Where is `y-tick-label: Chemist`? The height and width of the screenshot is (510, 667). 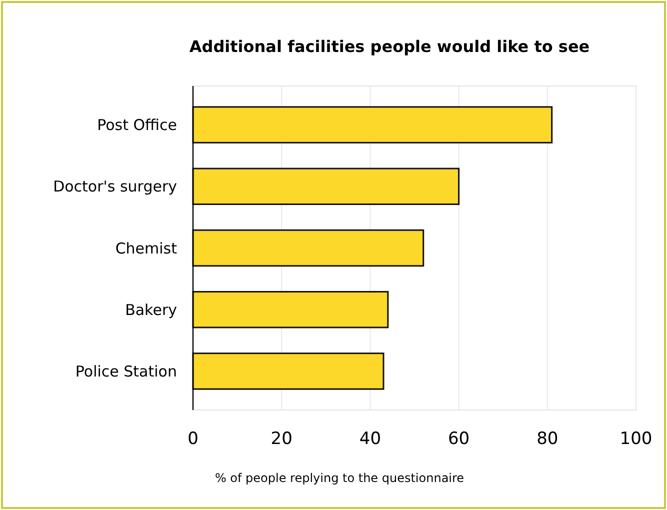
y-tick-label: Chemist is located at coordinates (146, 248).